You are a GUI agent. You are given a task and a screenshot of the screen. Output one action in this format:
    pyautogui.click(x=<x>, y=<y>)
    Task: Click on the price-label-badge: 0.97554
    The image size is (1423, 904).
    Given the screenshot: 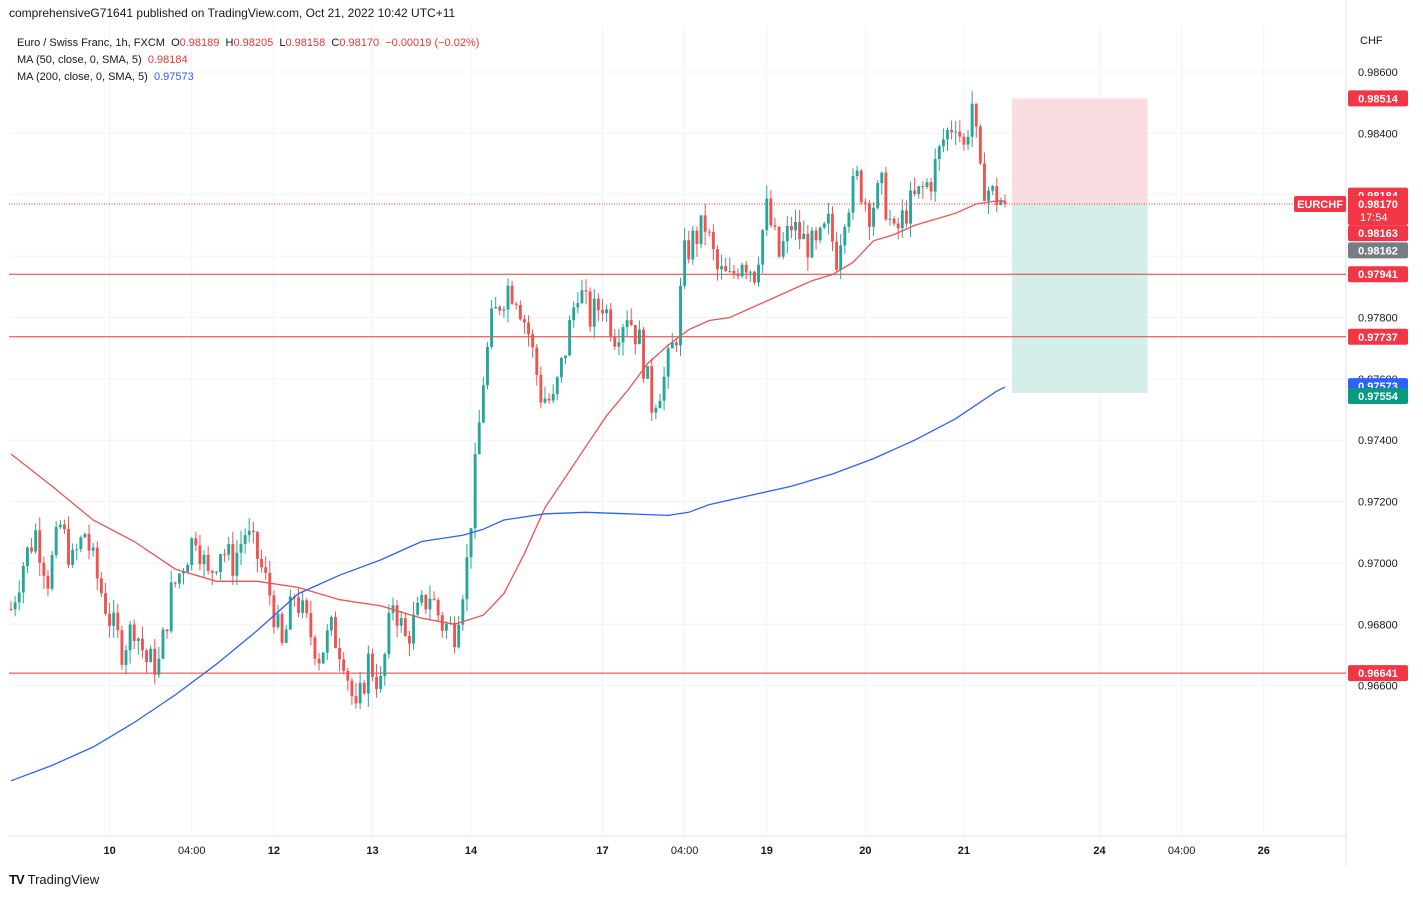 What is the action you would take?
    pyautogui.click(x=1378, y=395)
    